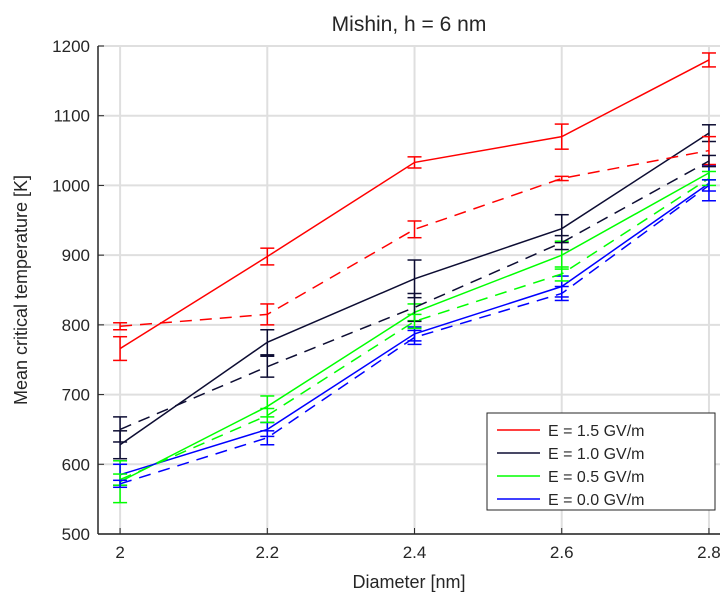 The height and width of the screenshot is (599, 726). What do you see at coordinates (596, 500) in the screenshot?
I see `legend-label: E = 0.0 GV/m` at bounding box center [596, 500].